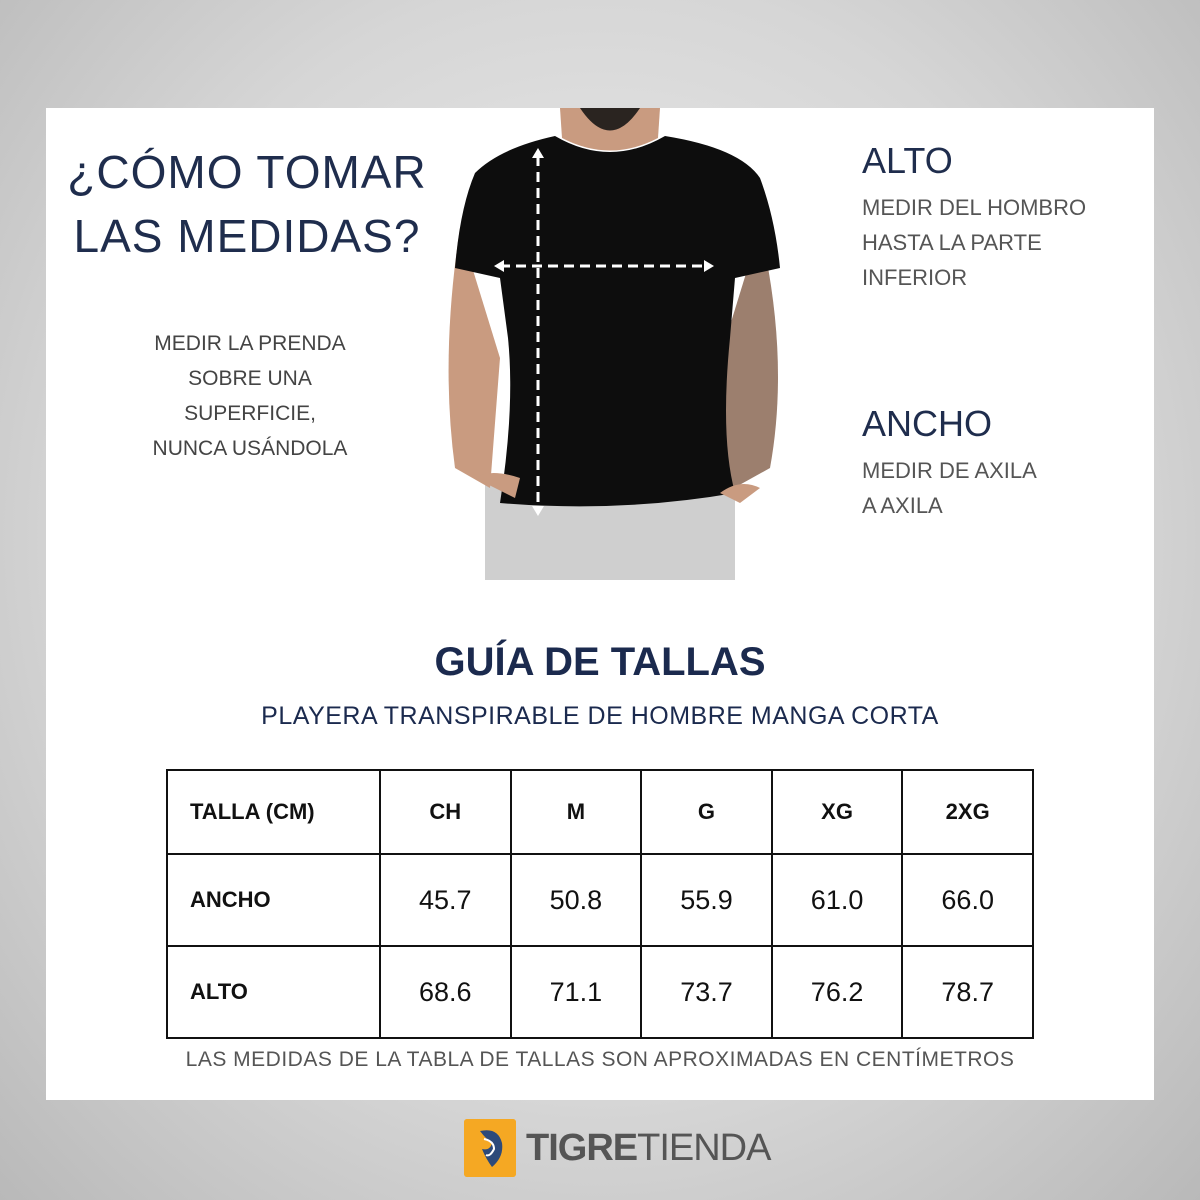 This screenshot has width=1200, height=1200. Describe the element at coordinates (445, 812) in the screenshot. I see `header-cell: CH` at that location.